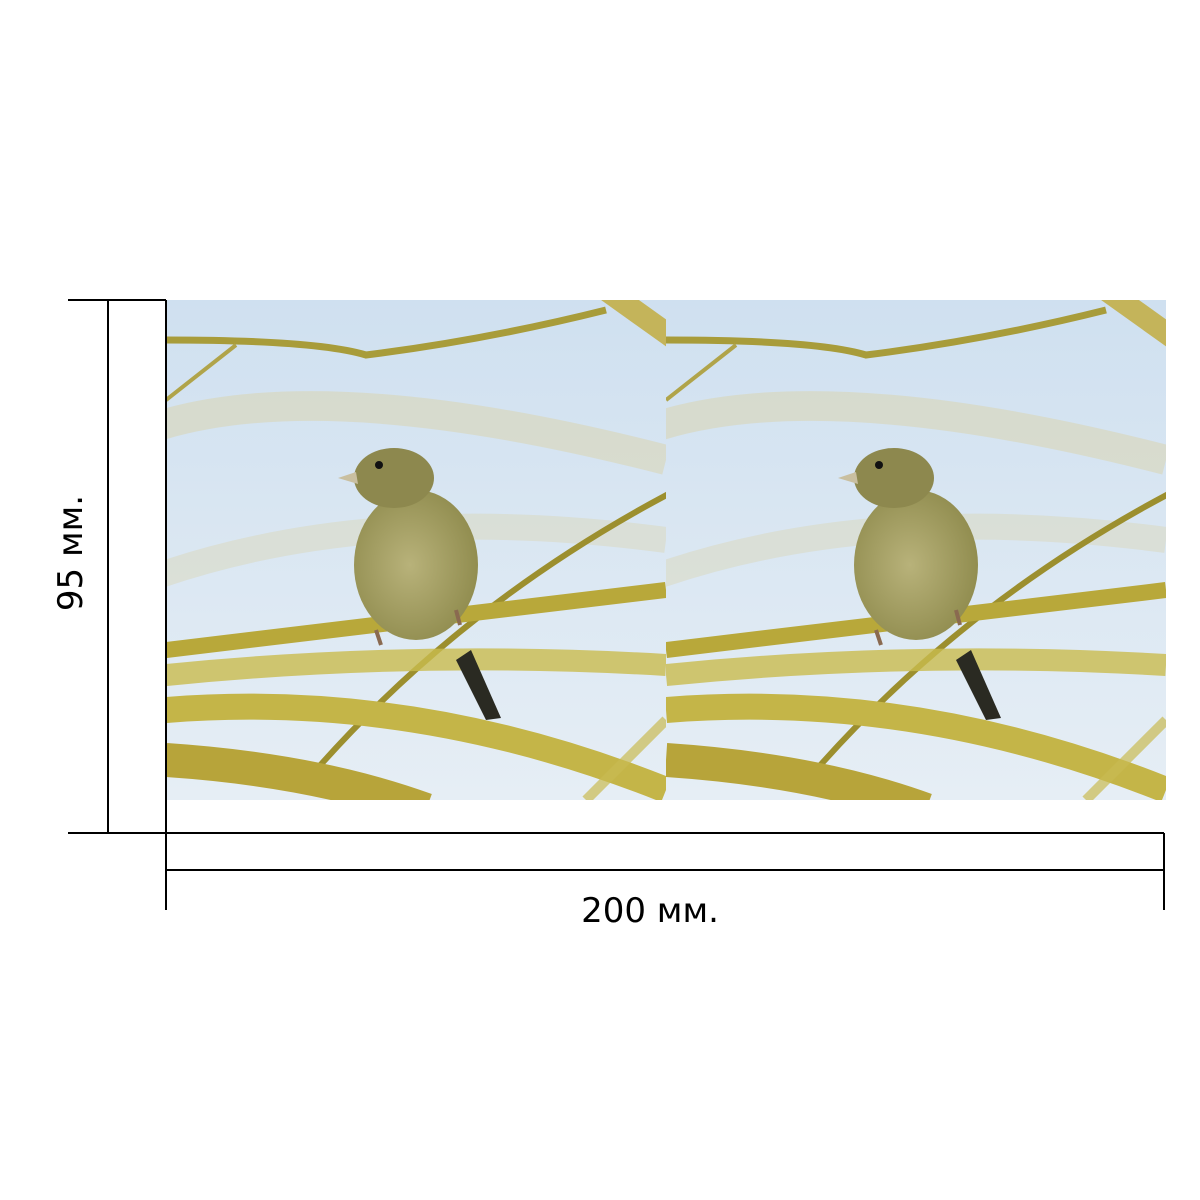  Describe the element at coordinates (665, 871) in the screenshot. I see `width-dimension` at that location.